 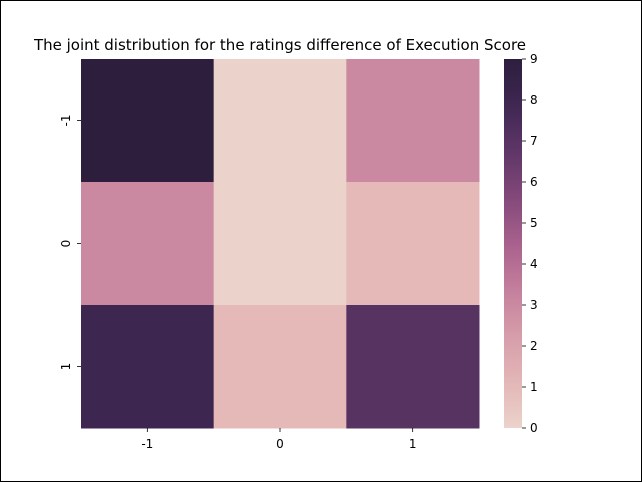 I want to click on y-tick-label: -1, so click(x=66, y=121).